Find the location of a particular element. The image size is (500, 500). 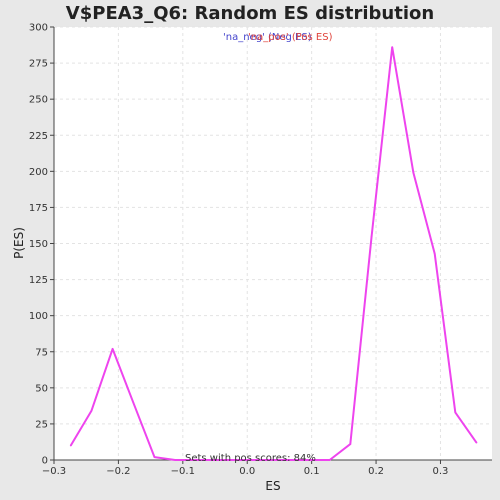

x-tick-label: −0.3 is located at coordinates (54, 471).